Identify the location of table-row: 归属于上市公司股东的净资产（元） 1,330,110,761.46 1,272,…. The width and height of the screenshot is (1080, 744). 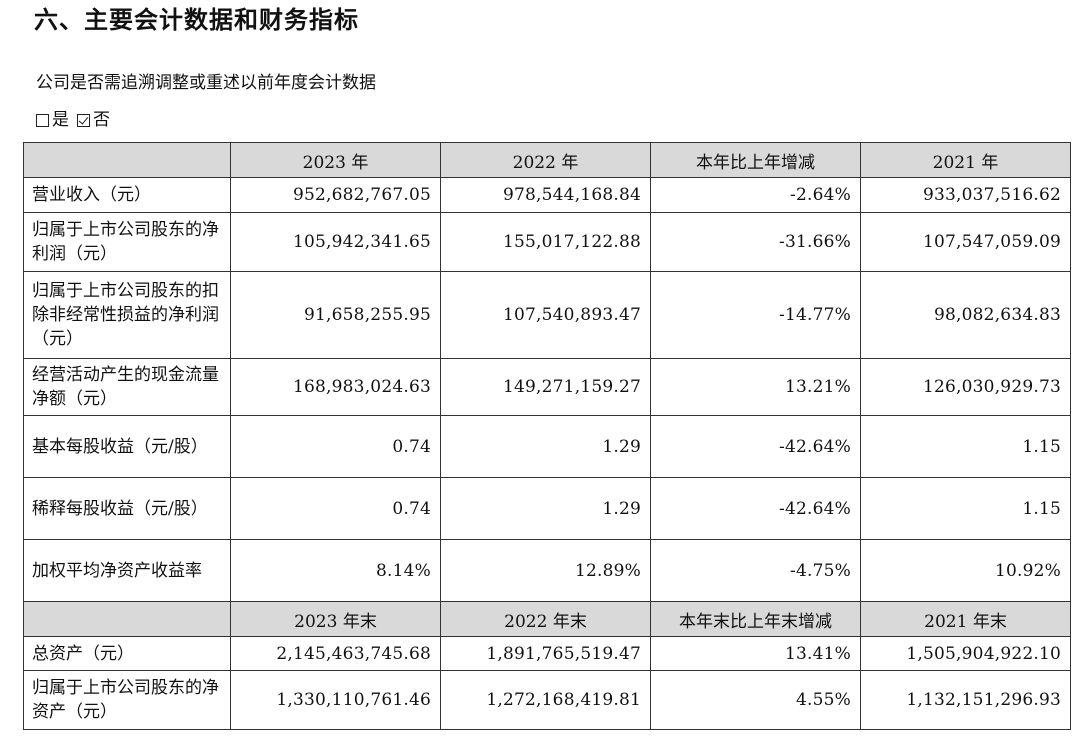
(547, 700).